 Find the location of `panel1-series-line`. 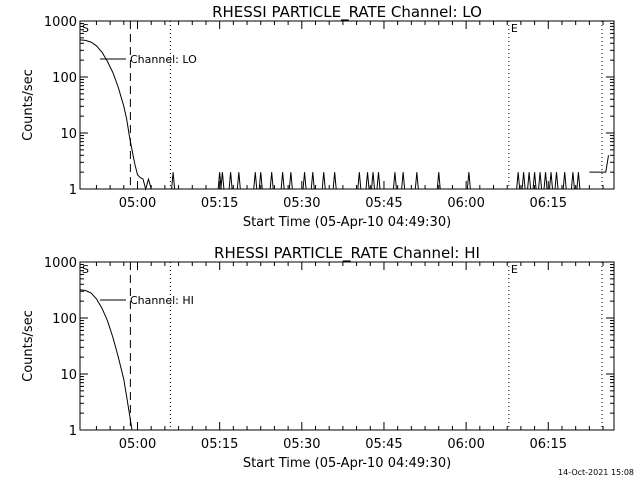

panel1-series-line is located at coordinates (118, 115).